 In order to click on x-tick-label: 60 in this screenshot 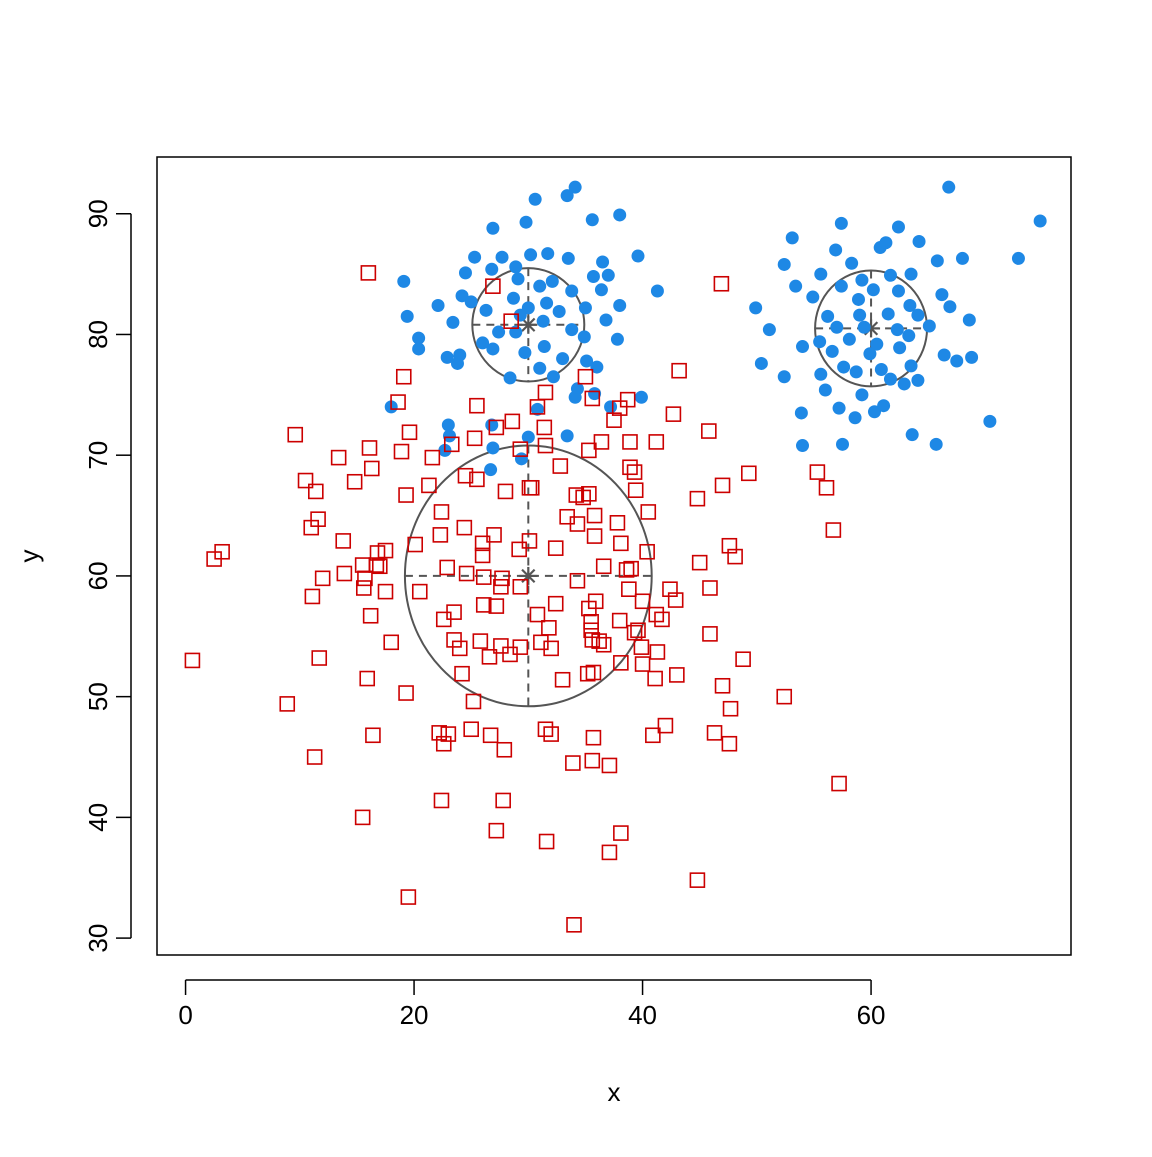, I will do `click(871, 1015)`.